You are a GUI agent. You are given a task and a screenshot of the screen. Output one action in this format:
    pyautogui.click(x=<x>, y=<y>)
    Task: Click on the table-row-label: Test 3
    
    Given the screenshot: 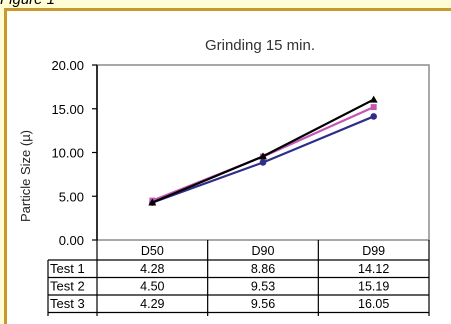 What is the action you would take?
    pyautogui.click(x=67, y=303)
    